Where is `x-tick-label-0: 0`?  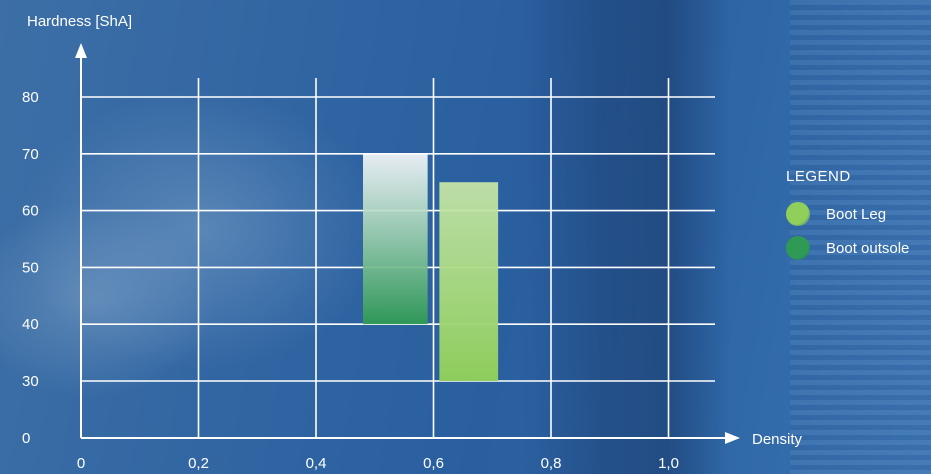 x-tick-label-0: 0 is located at coordinates (81, 463).